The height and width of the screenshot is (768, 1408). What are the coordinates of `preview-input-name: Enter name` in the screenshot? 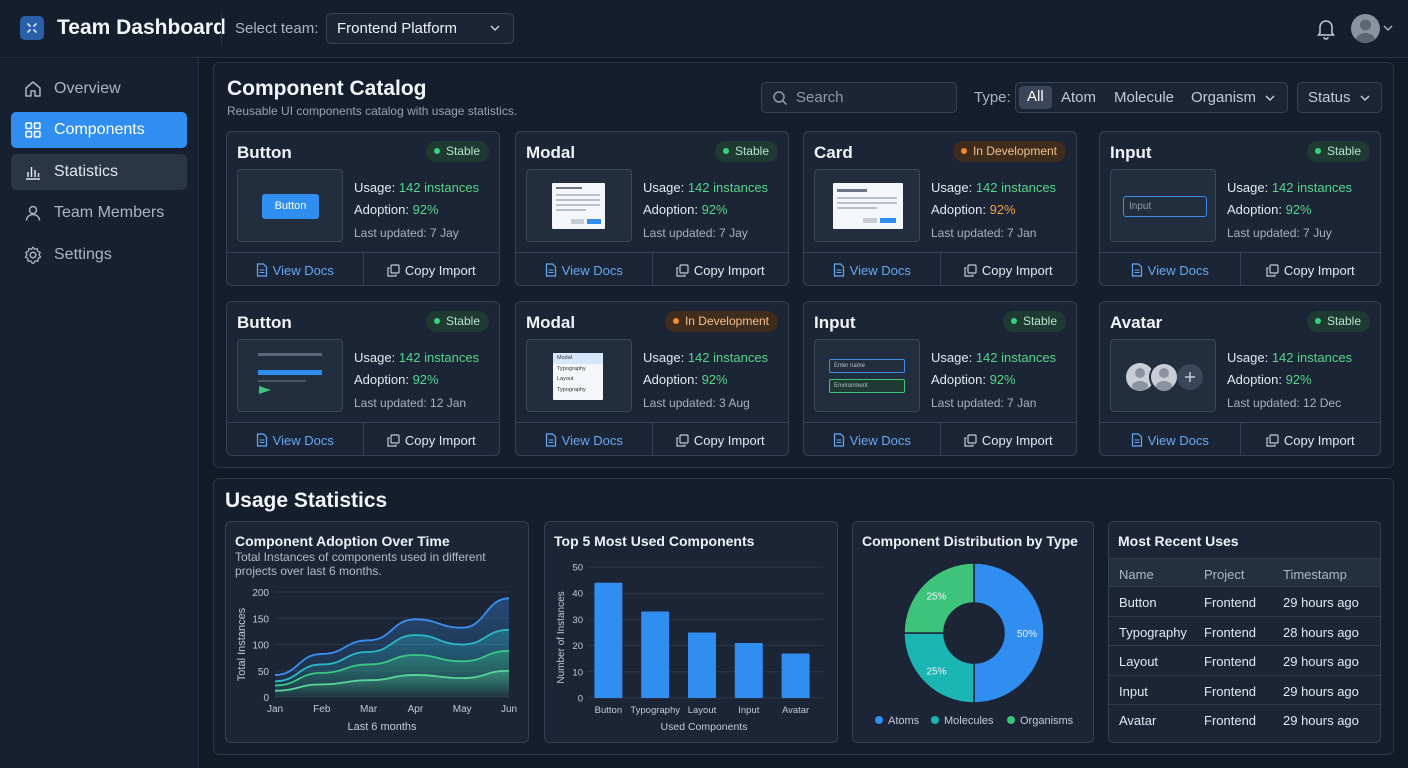 It's located at (867, 366).